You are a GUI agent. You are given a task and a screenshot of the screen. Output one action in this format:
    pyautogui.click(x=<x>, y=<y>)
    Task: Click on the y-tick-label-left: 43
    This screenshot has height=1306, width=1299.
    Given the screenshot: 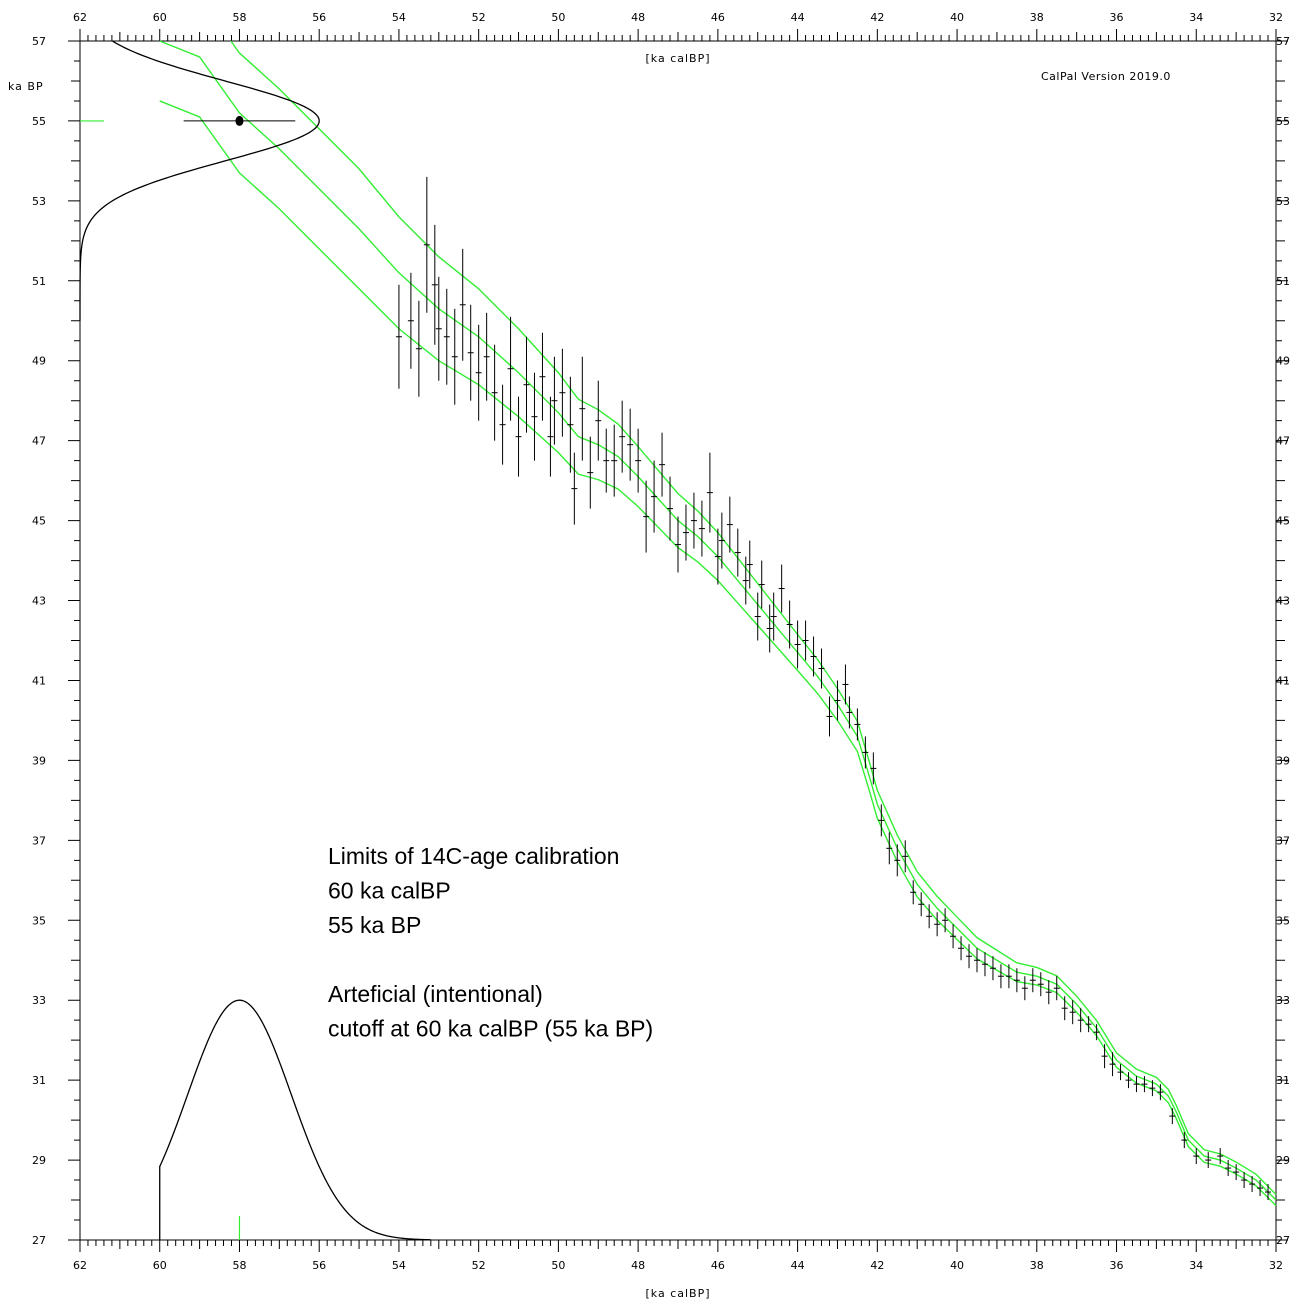 What is the action you would take?
    pyautogui.click(x=39, y=601)
    